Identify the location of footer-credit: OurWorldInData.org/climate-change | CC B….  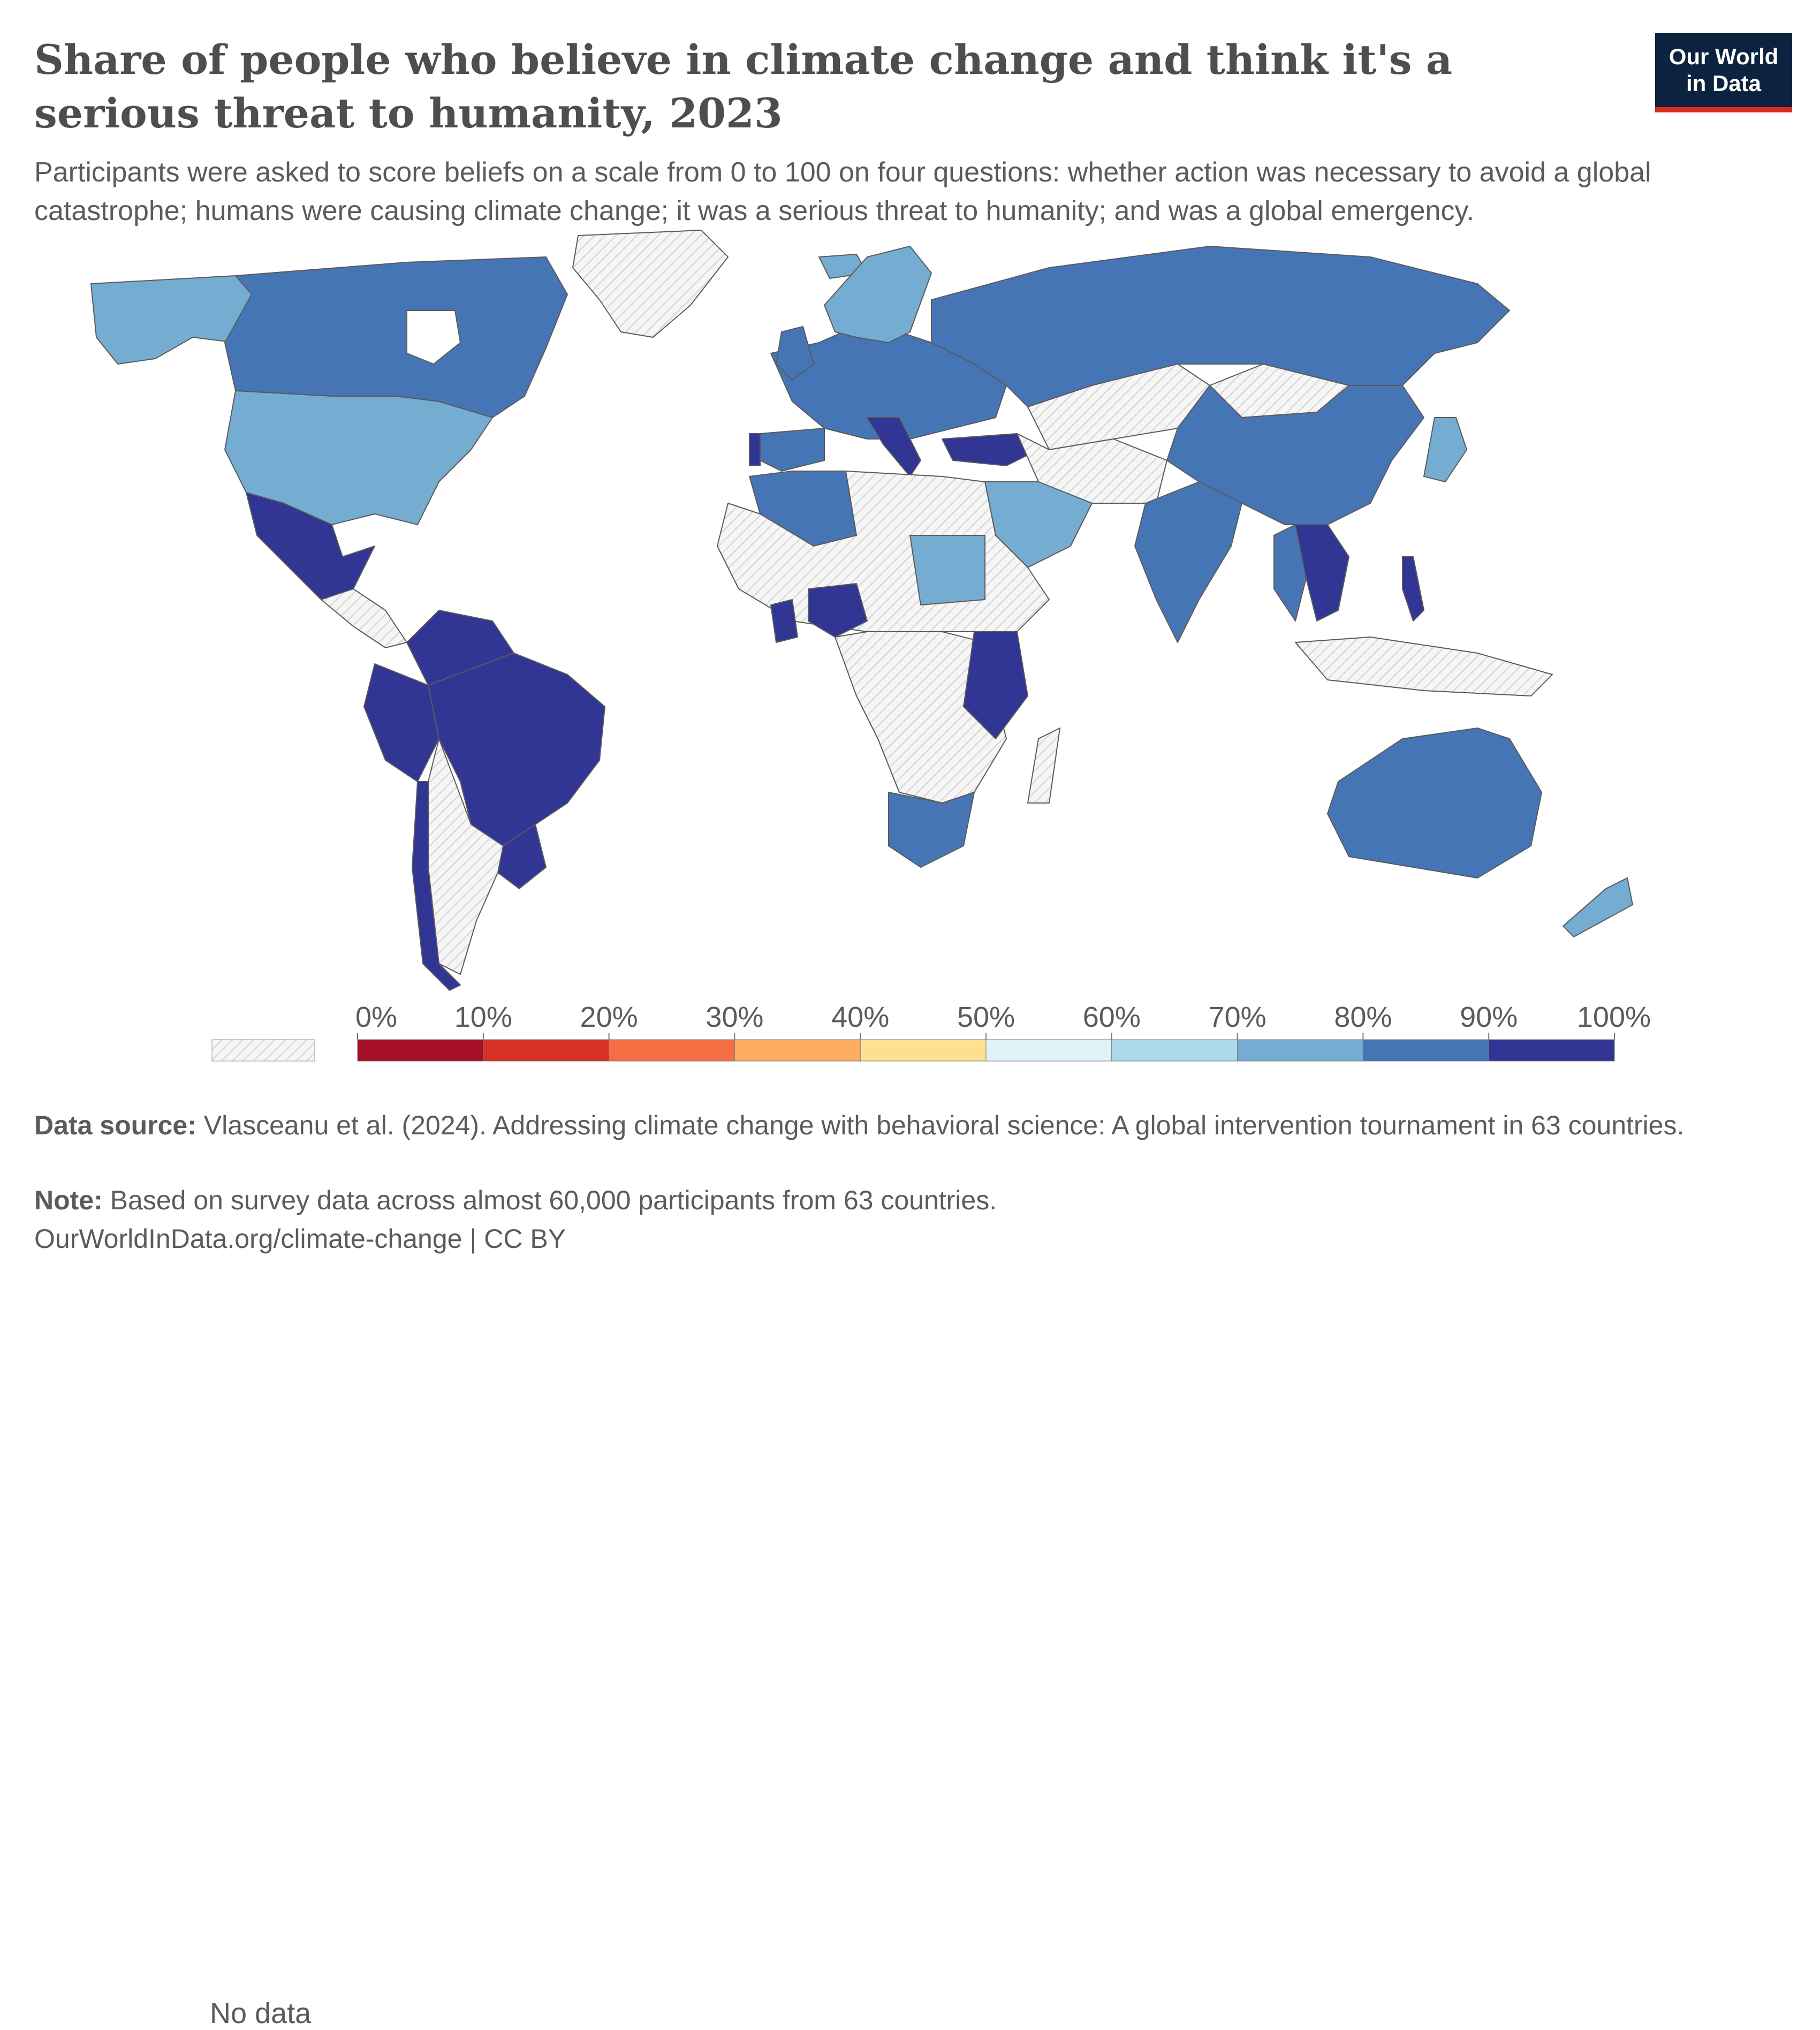
(300, 1239).